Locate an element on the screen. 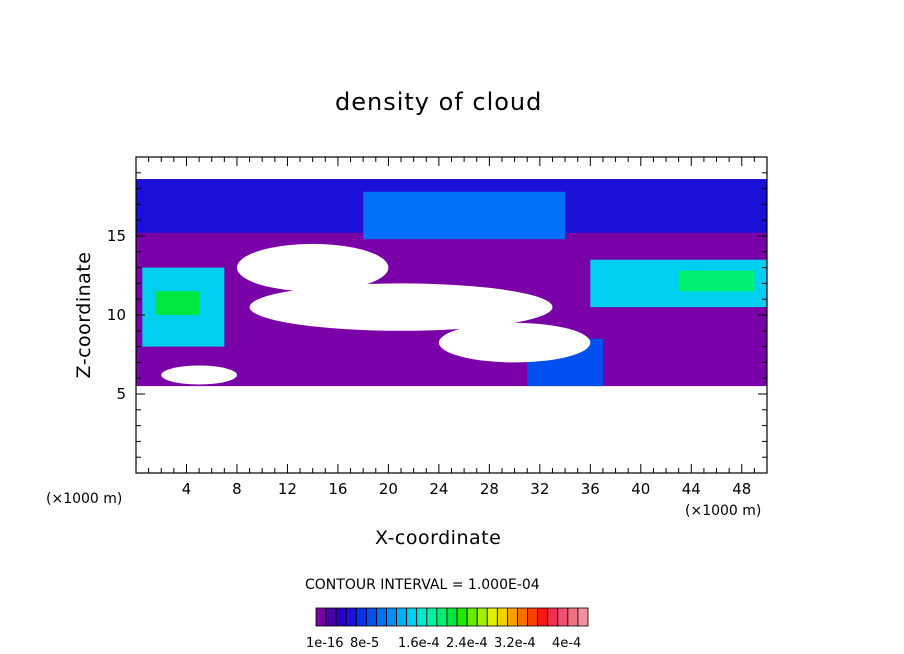 This screenshot has height=654, width=904. x-tick-label: 40 is located at coordinates (640, 489).